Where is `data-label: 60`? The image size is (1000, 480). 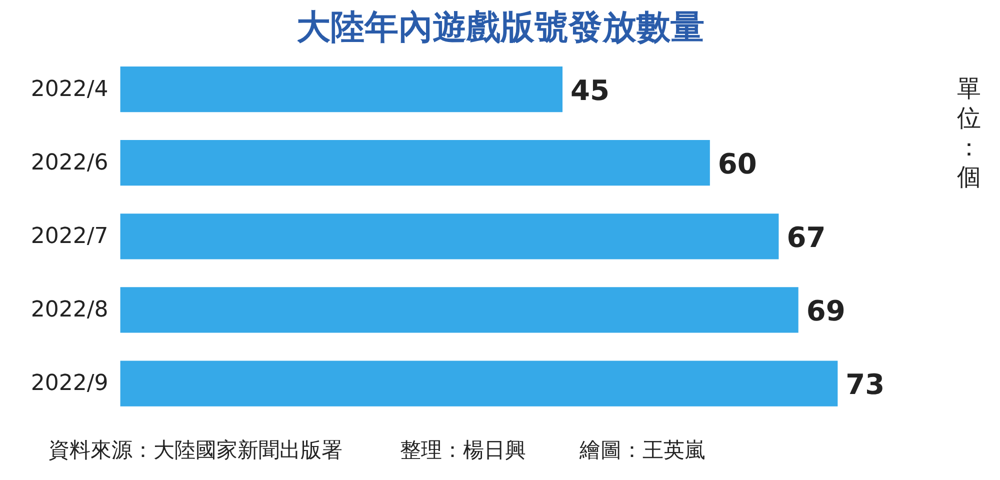 data-label: 60 is located at coordinates (737, 163).